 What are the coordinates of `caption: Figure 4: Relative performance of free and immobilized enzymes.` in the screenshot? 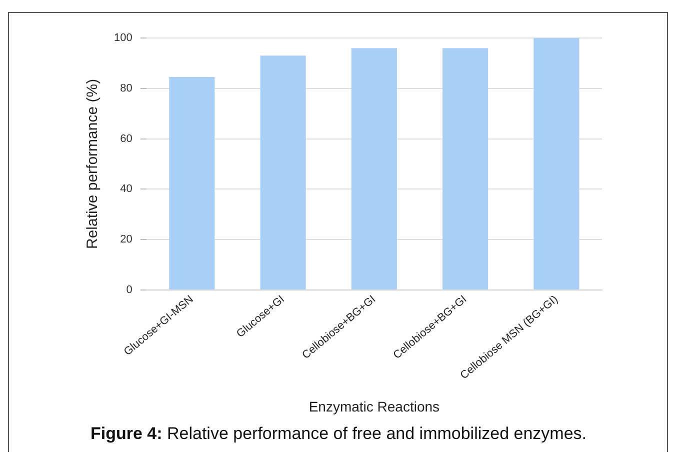 It's located at (338, 434).